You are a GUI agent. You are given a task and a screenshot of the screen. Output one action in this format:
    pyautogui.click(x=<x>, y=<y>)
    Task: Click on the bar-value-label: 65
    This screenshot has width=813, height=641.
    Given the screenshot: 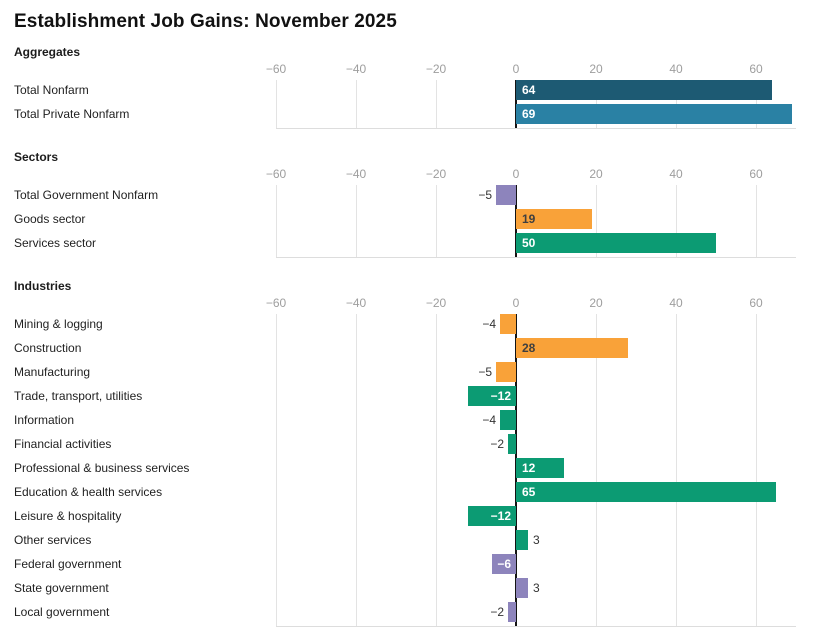 What is the action you would take?
    pyautogui.click(x=529, y=492)
    